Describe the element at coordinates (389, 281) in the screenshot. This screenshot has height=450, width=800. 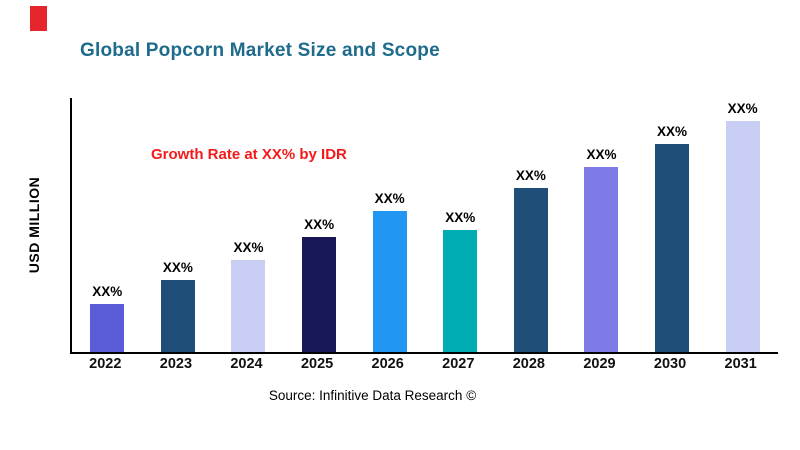
I see `bar-2026` at that location.